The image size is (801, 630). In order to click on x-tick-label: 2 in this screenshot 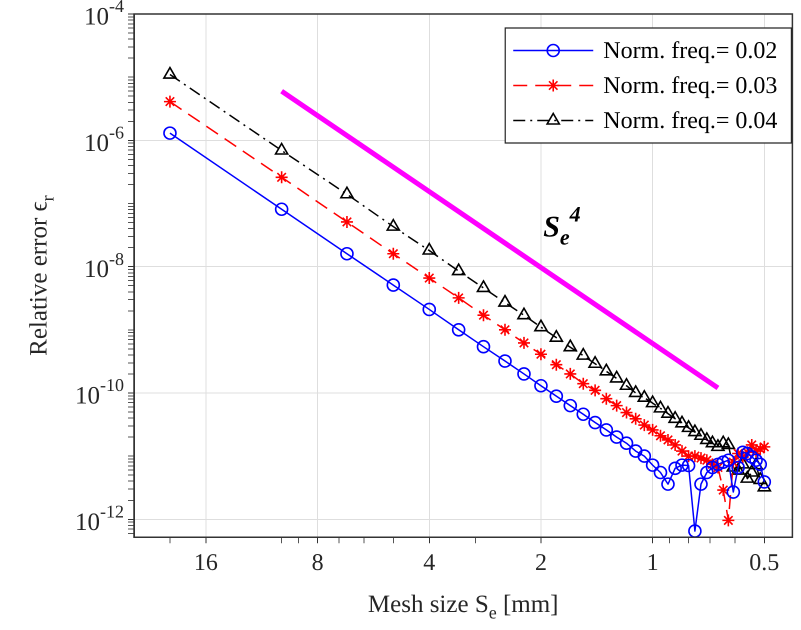, I will do `click(540, 563)`.